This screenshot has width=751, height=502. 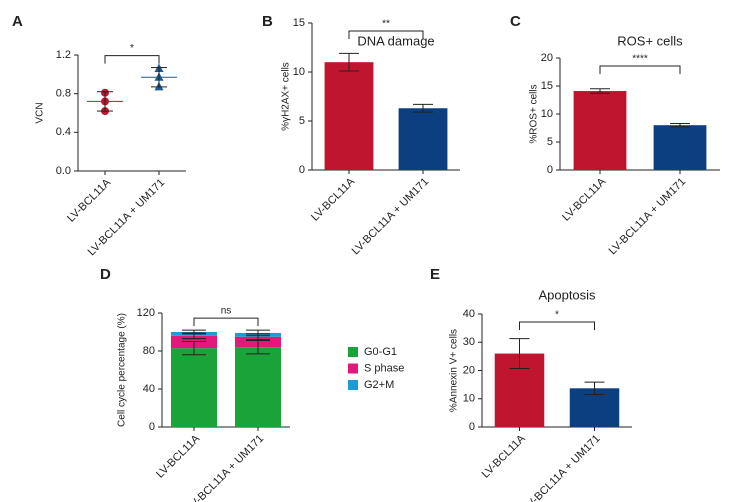 What do you see at coordinates (534, 113) in the screenshot?
I see `y-axis-label: %ROS+ cells` at bounding box center [534, 113].